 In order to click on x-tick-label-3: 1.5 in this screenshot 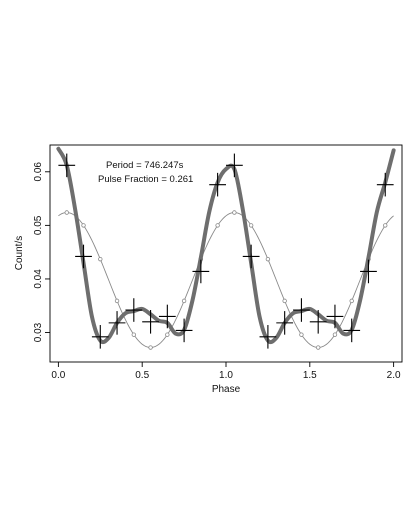, I will do `click(310, 375)`.